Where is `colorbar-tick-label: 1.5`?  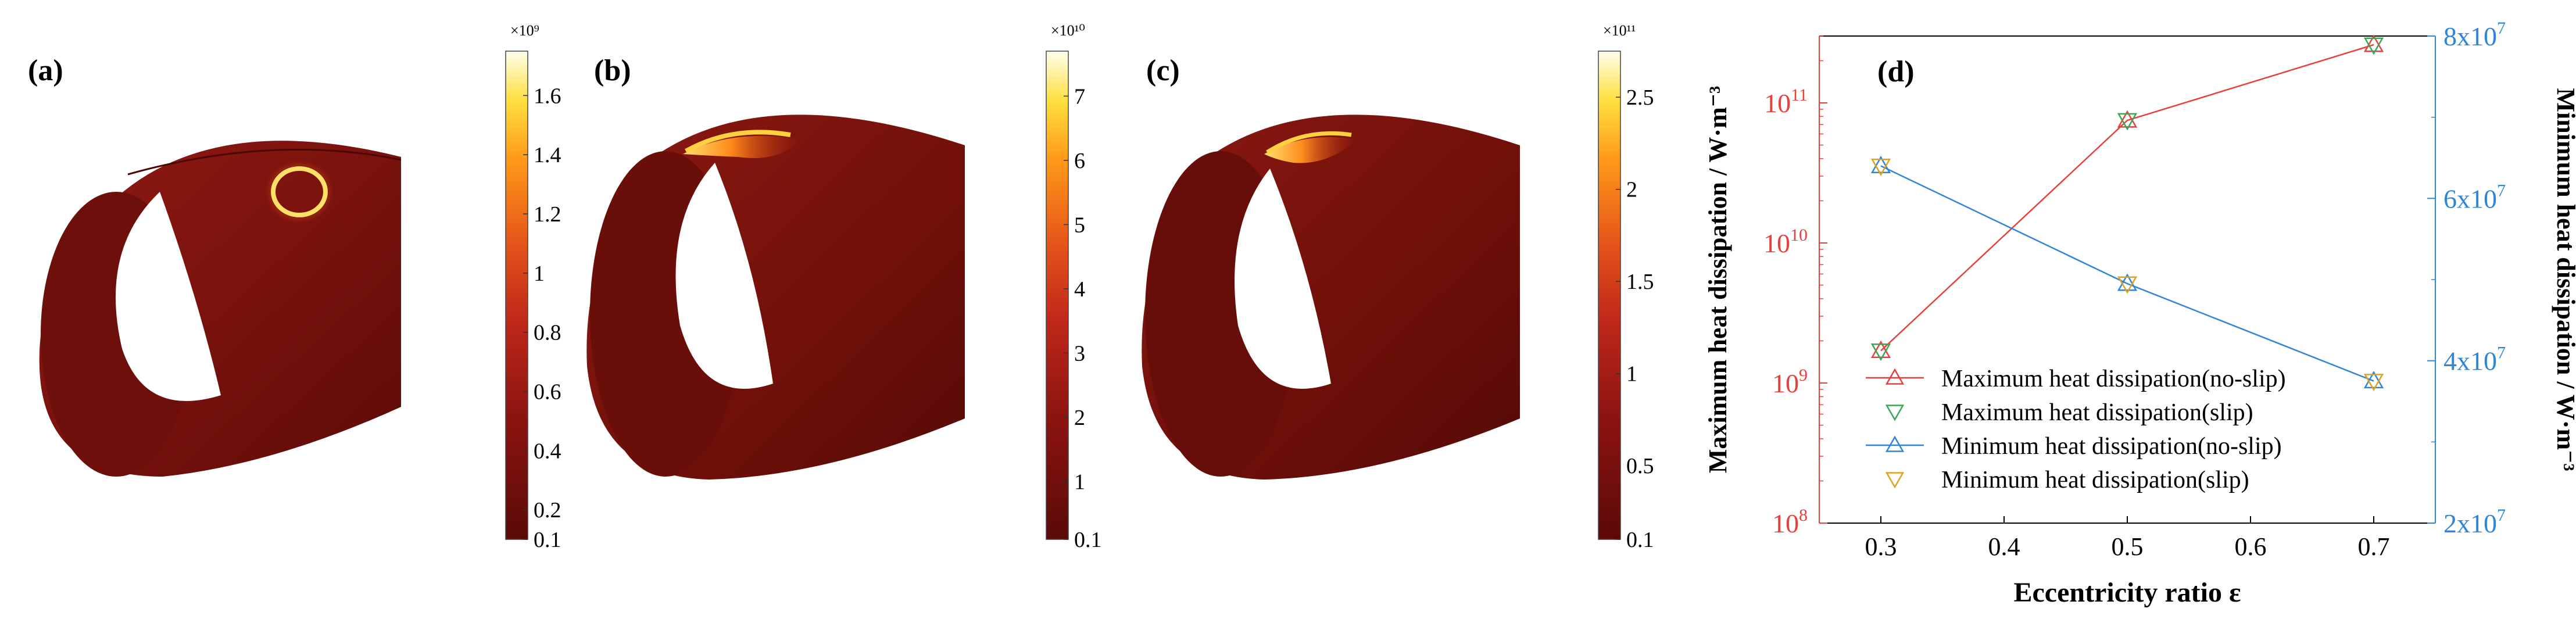 colorbar-tick-label: 1.5 is located at coordinates (1640, 282).